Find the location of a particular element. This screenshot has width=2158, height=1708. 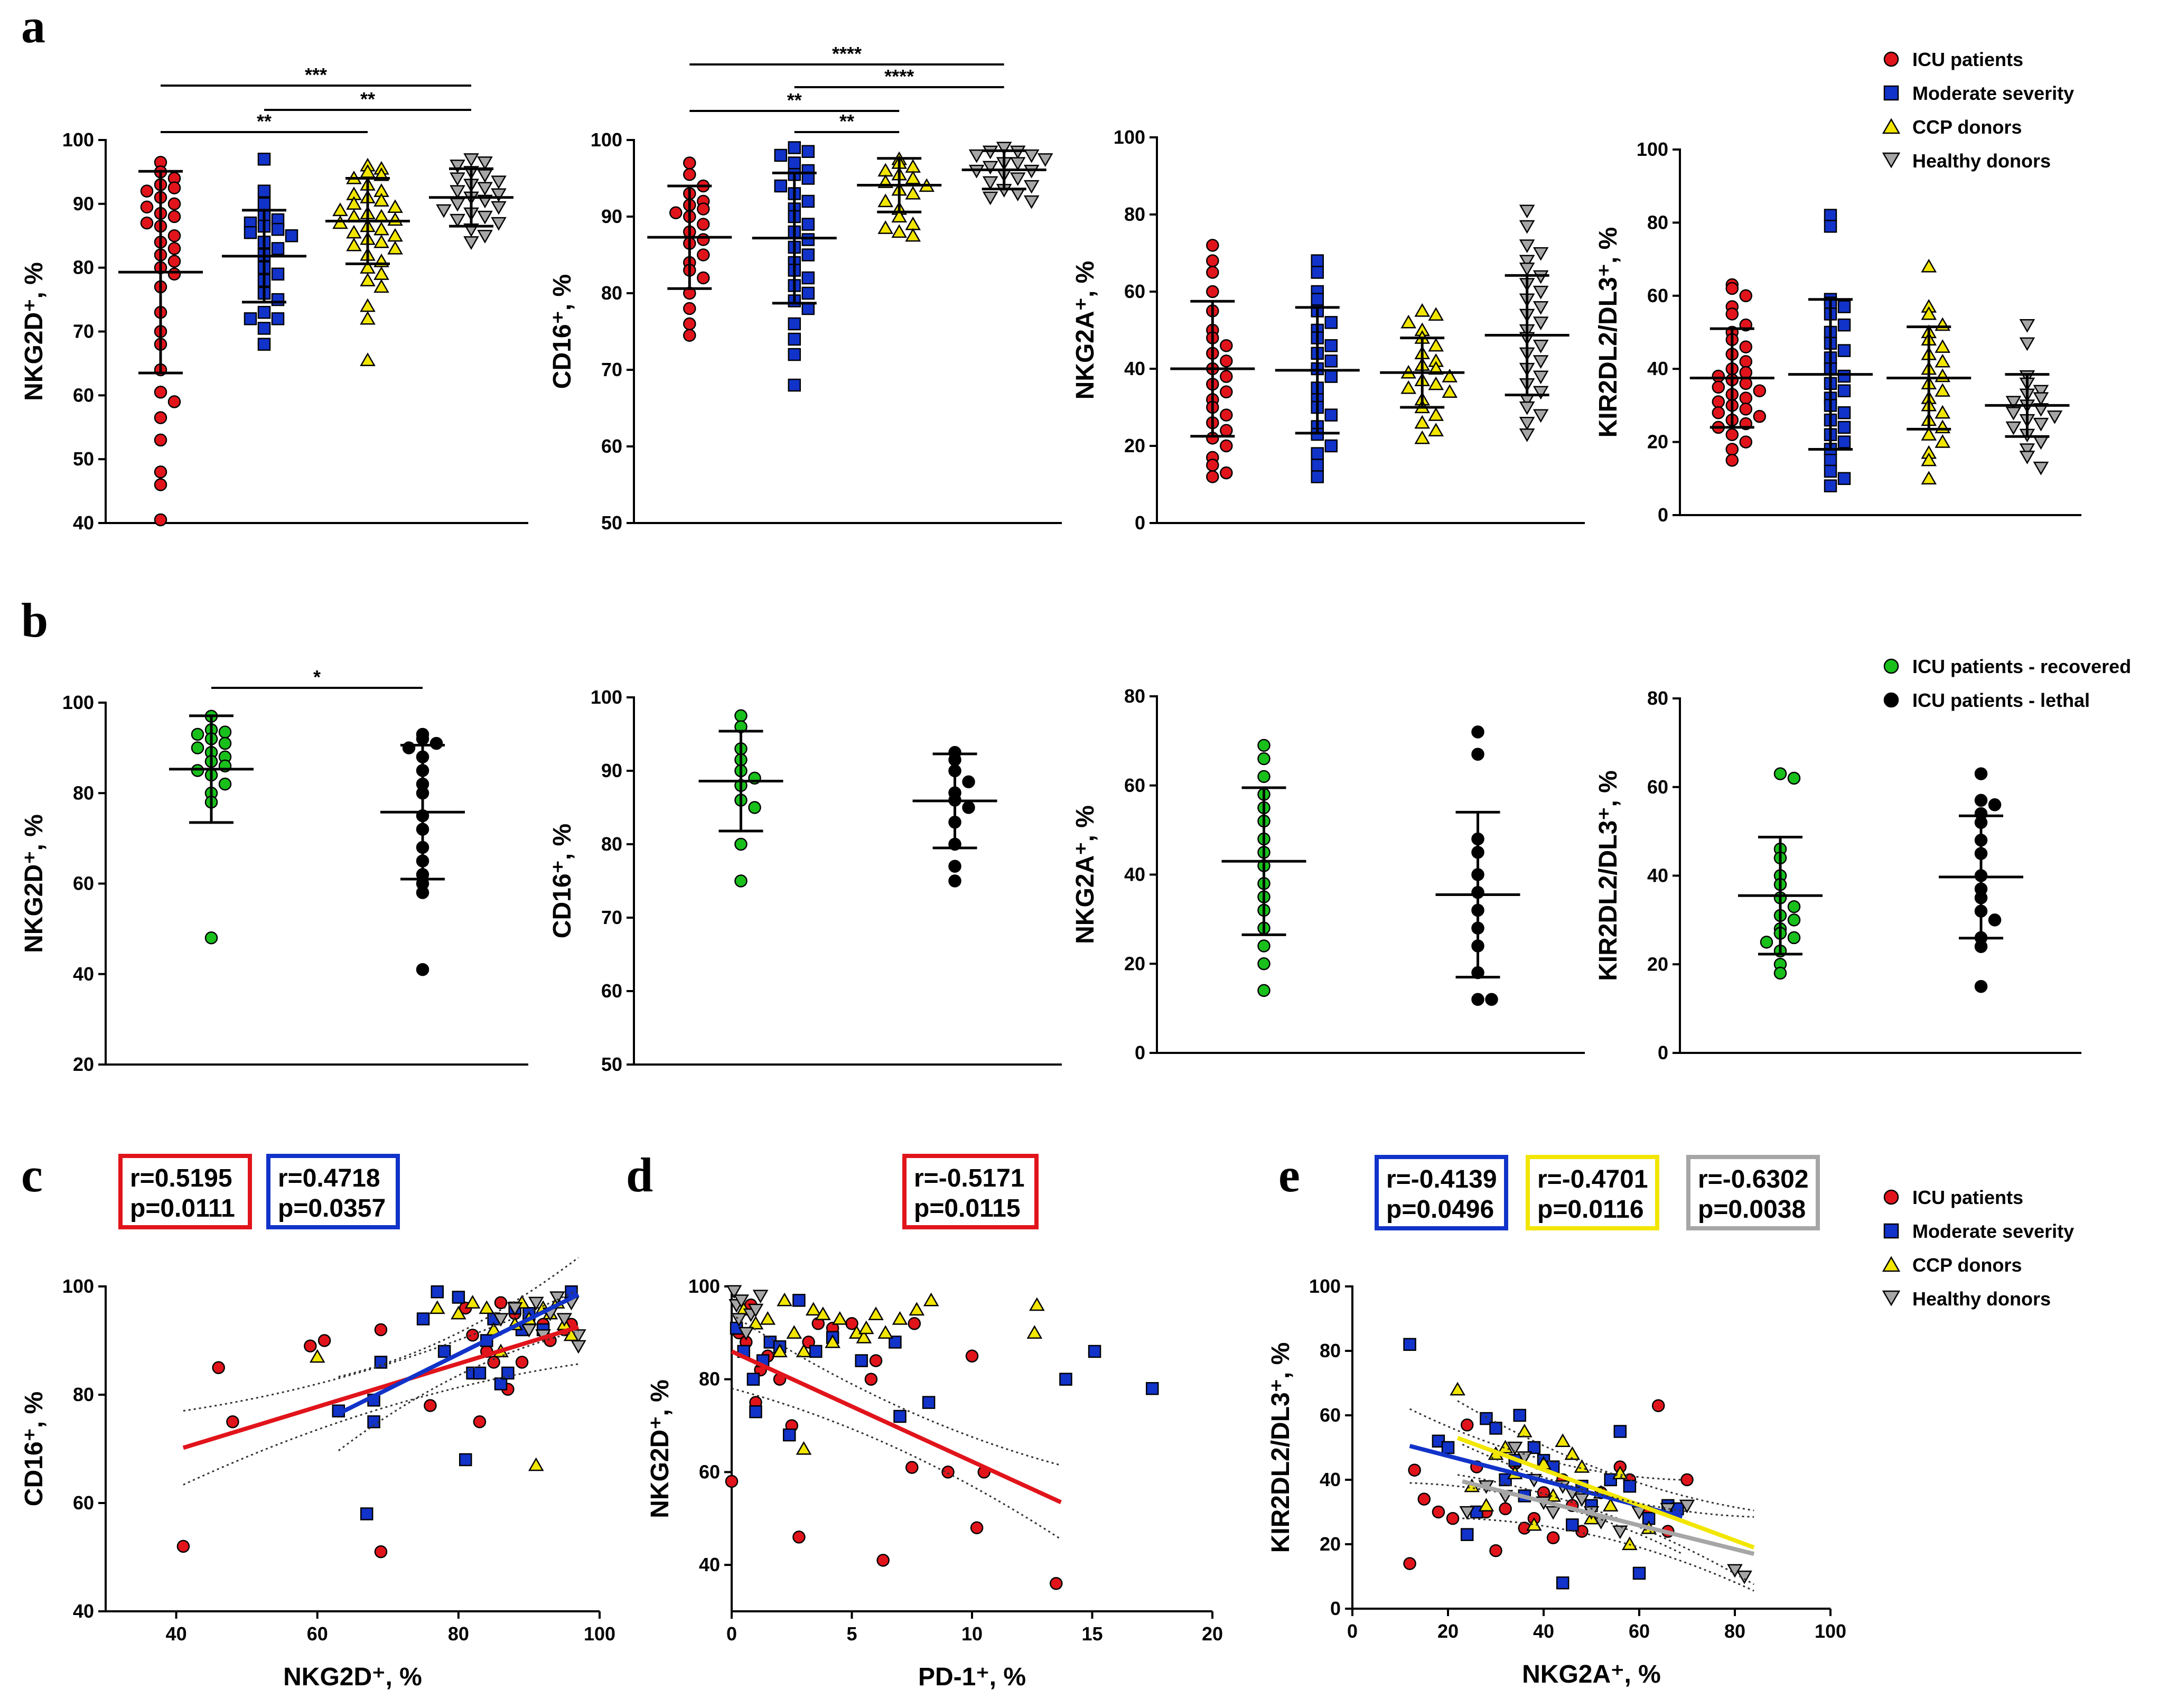

regression-line is located at coordinates (1608, 1517).